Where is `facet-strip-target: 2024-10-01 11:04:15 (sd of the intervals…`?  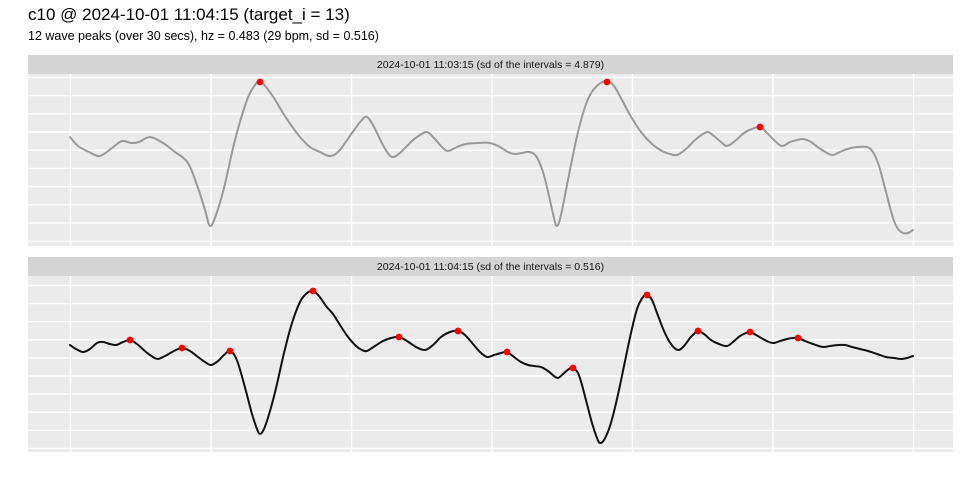 facet-strip-target: 2024-10-01 11:04:15 (sd of the intervals… is located at coordinates (490, 266).